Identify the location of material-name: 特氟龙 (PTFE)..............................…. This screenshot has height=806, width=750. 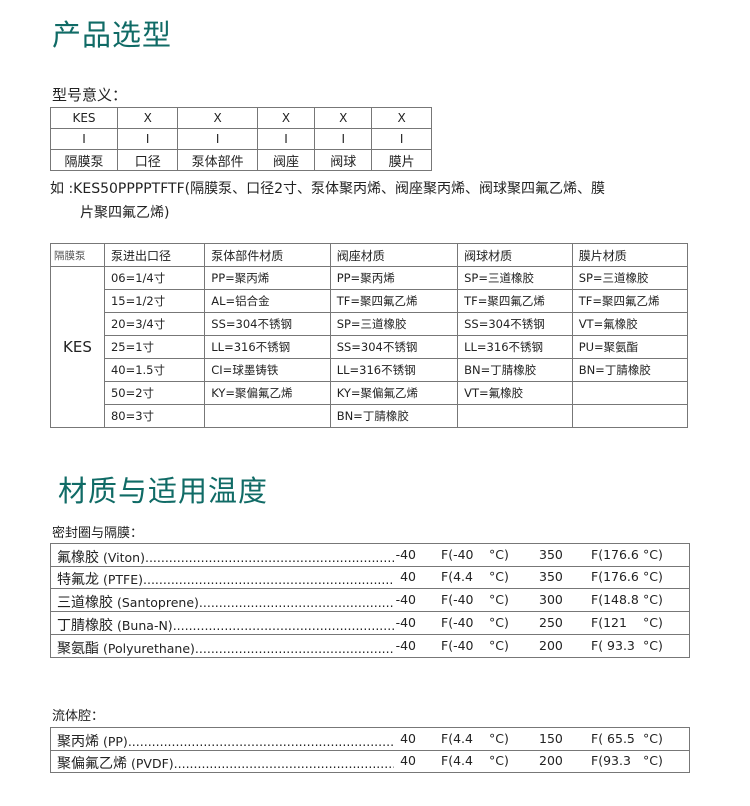
(227, 580).